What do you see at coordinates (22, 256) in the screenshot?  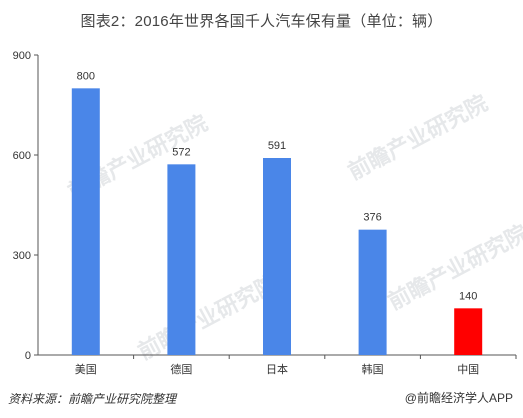 I see `y-tick-label: 300` at bounding box center [22, 256].